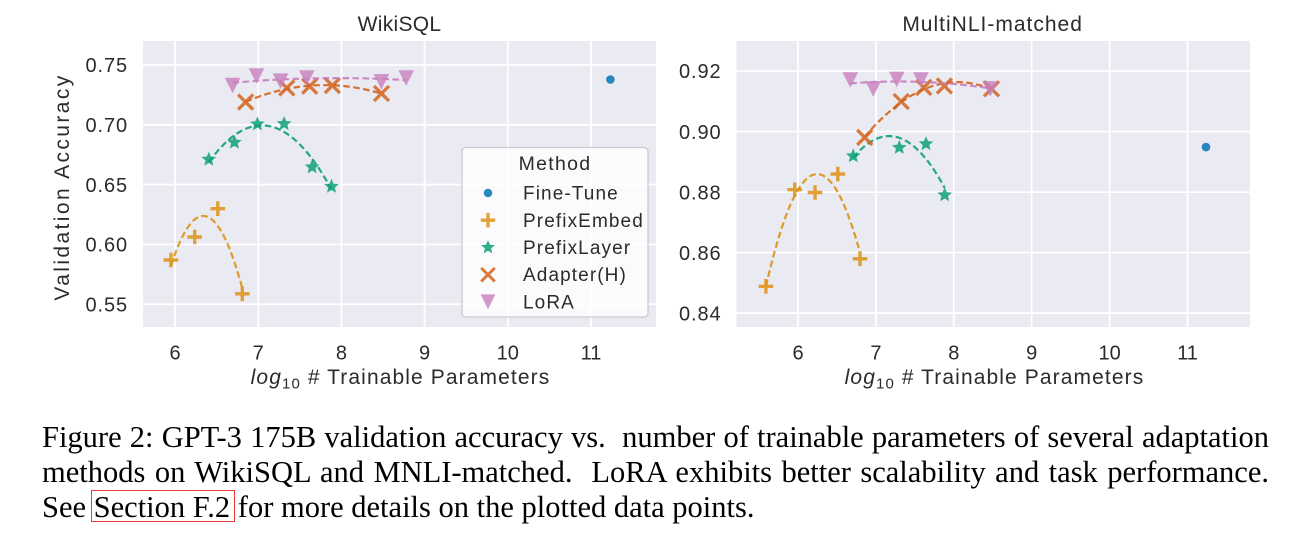 This screenshot has width=1305, height=544. I want to click on svg-text: WikiSQL, so click(400, 24).